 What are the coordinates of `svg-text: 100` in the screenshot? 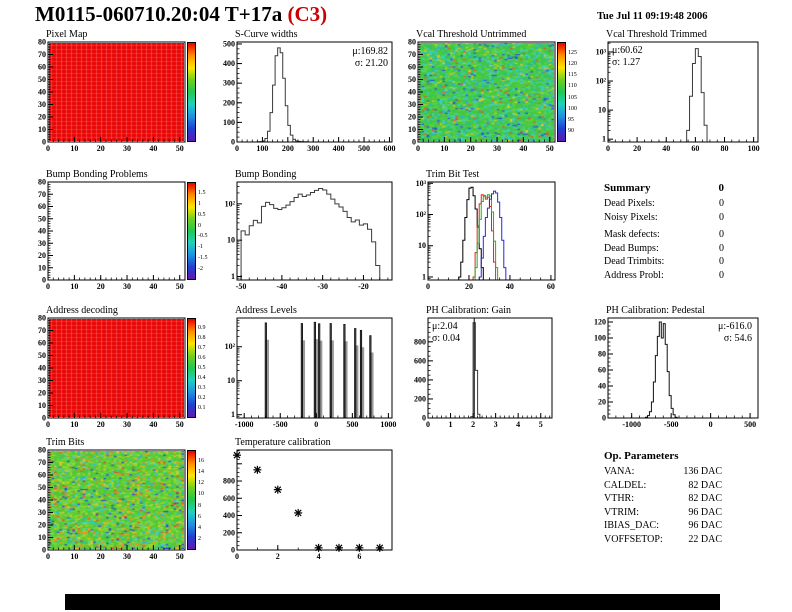 It's located at (229, 122).